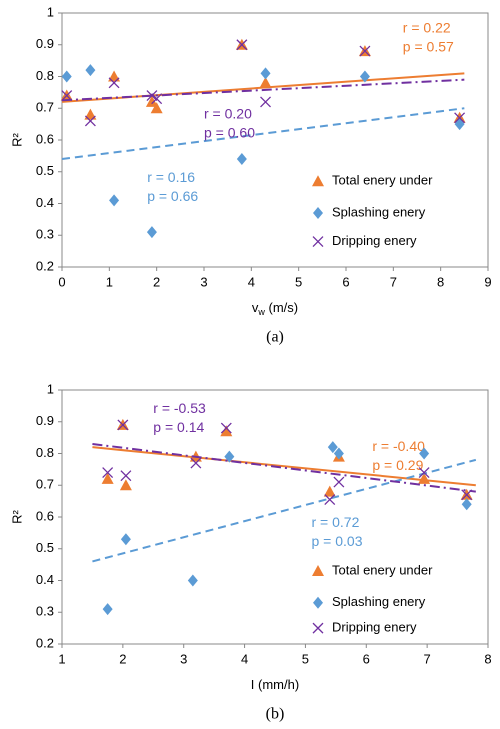  Describe the element at coordinates (275, 714) in the screenshot. I see `caption: (b)` at that location.